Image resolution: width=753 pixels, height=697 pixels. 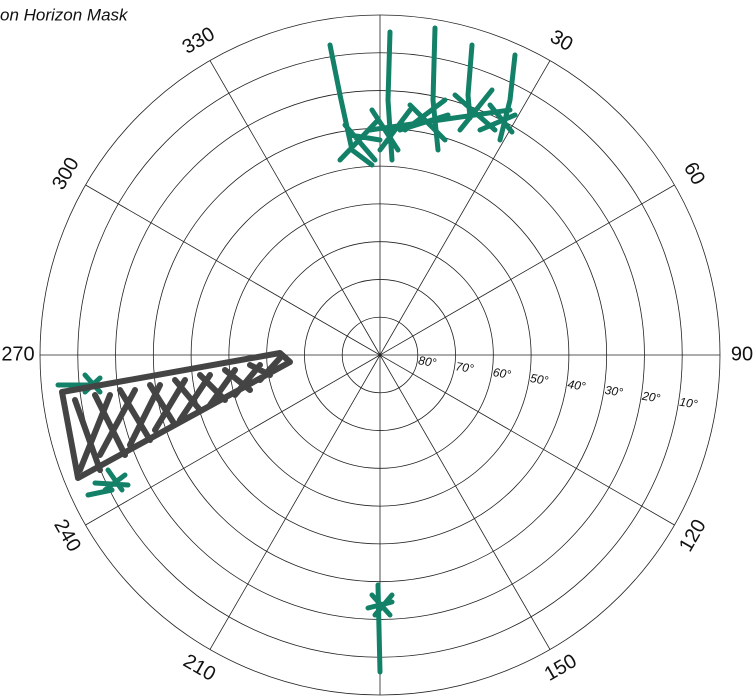 I want to click on theta-tick-label: 210, so click(x=199, y=668).